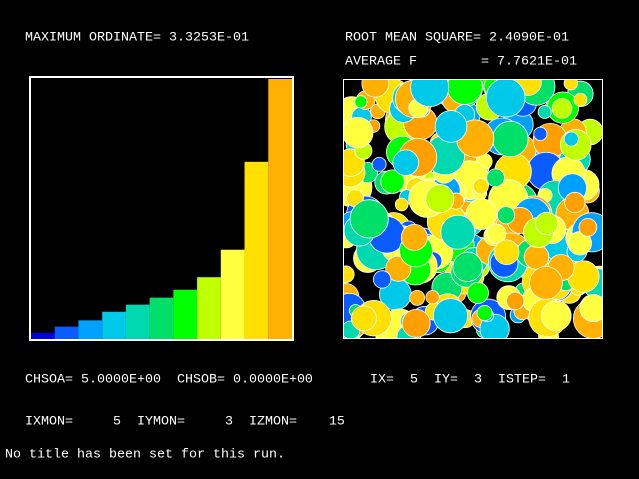  What do you see at coordinates (169, 380) in the screenshot?
I see `chso: CHSOA= 5.0000E+00 CHSOB= 0.0000E+00` at bounding box center [169, 380].